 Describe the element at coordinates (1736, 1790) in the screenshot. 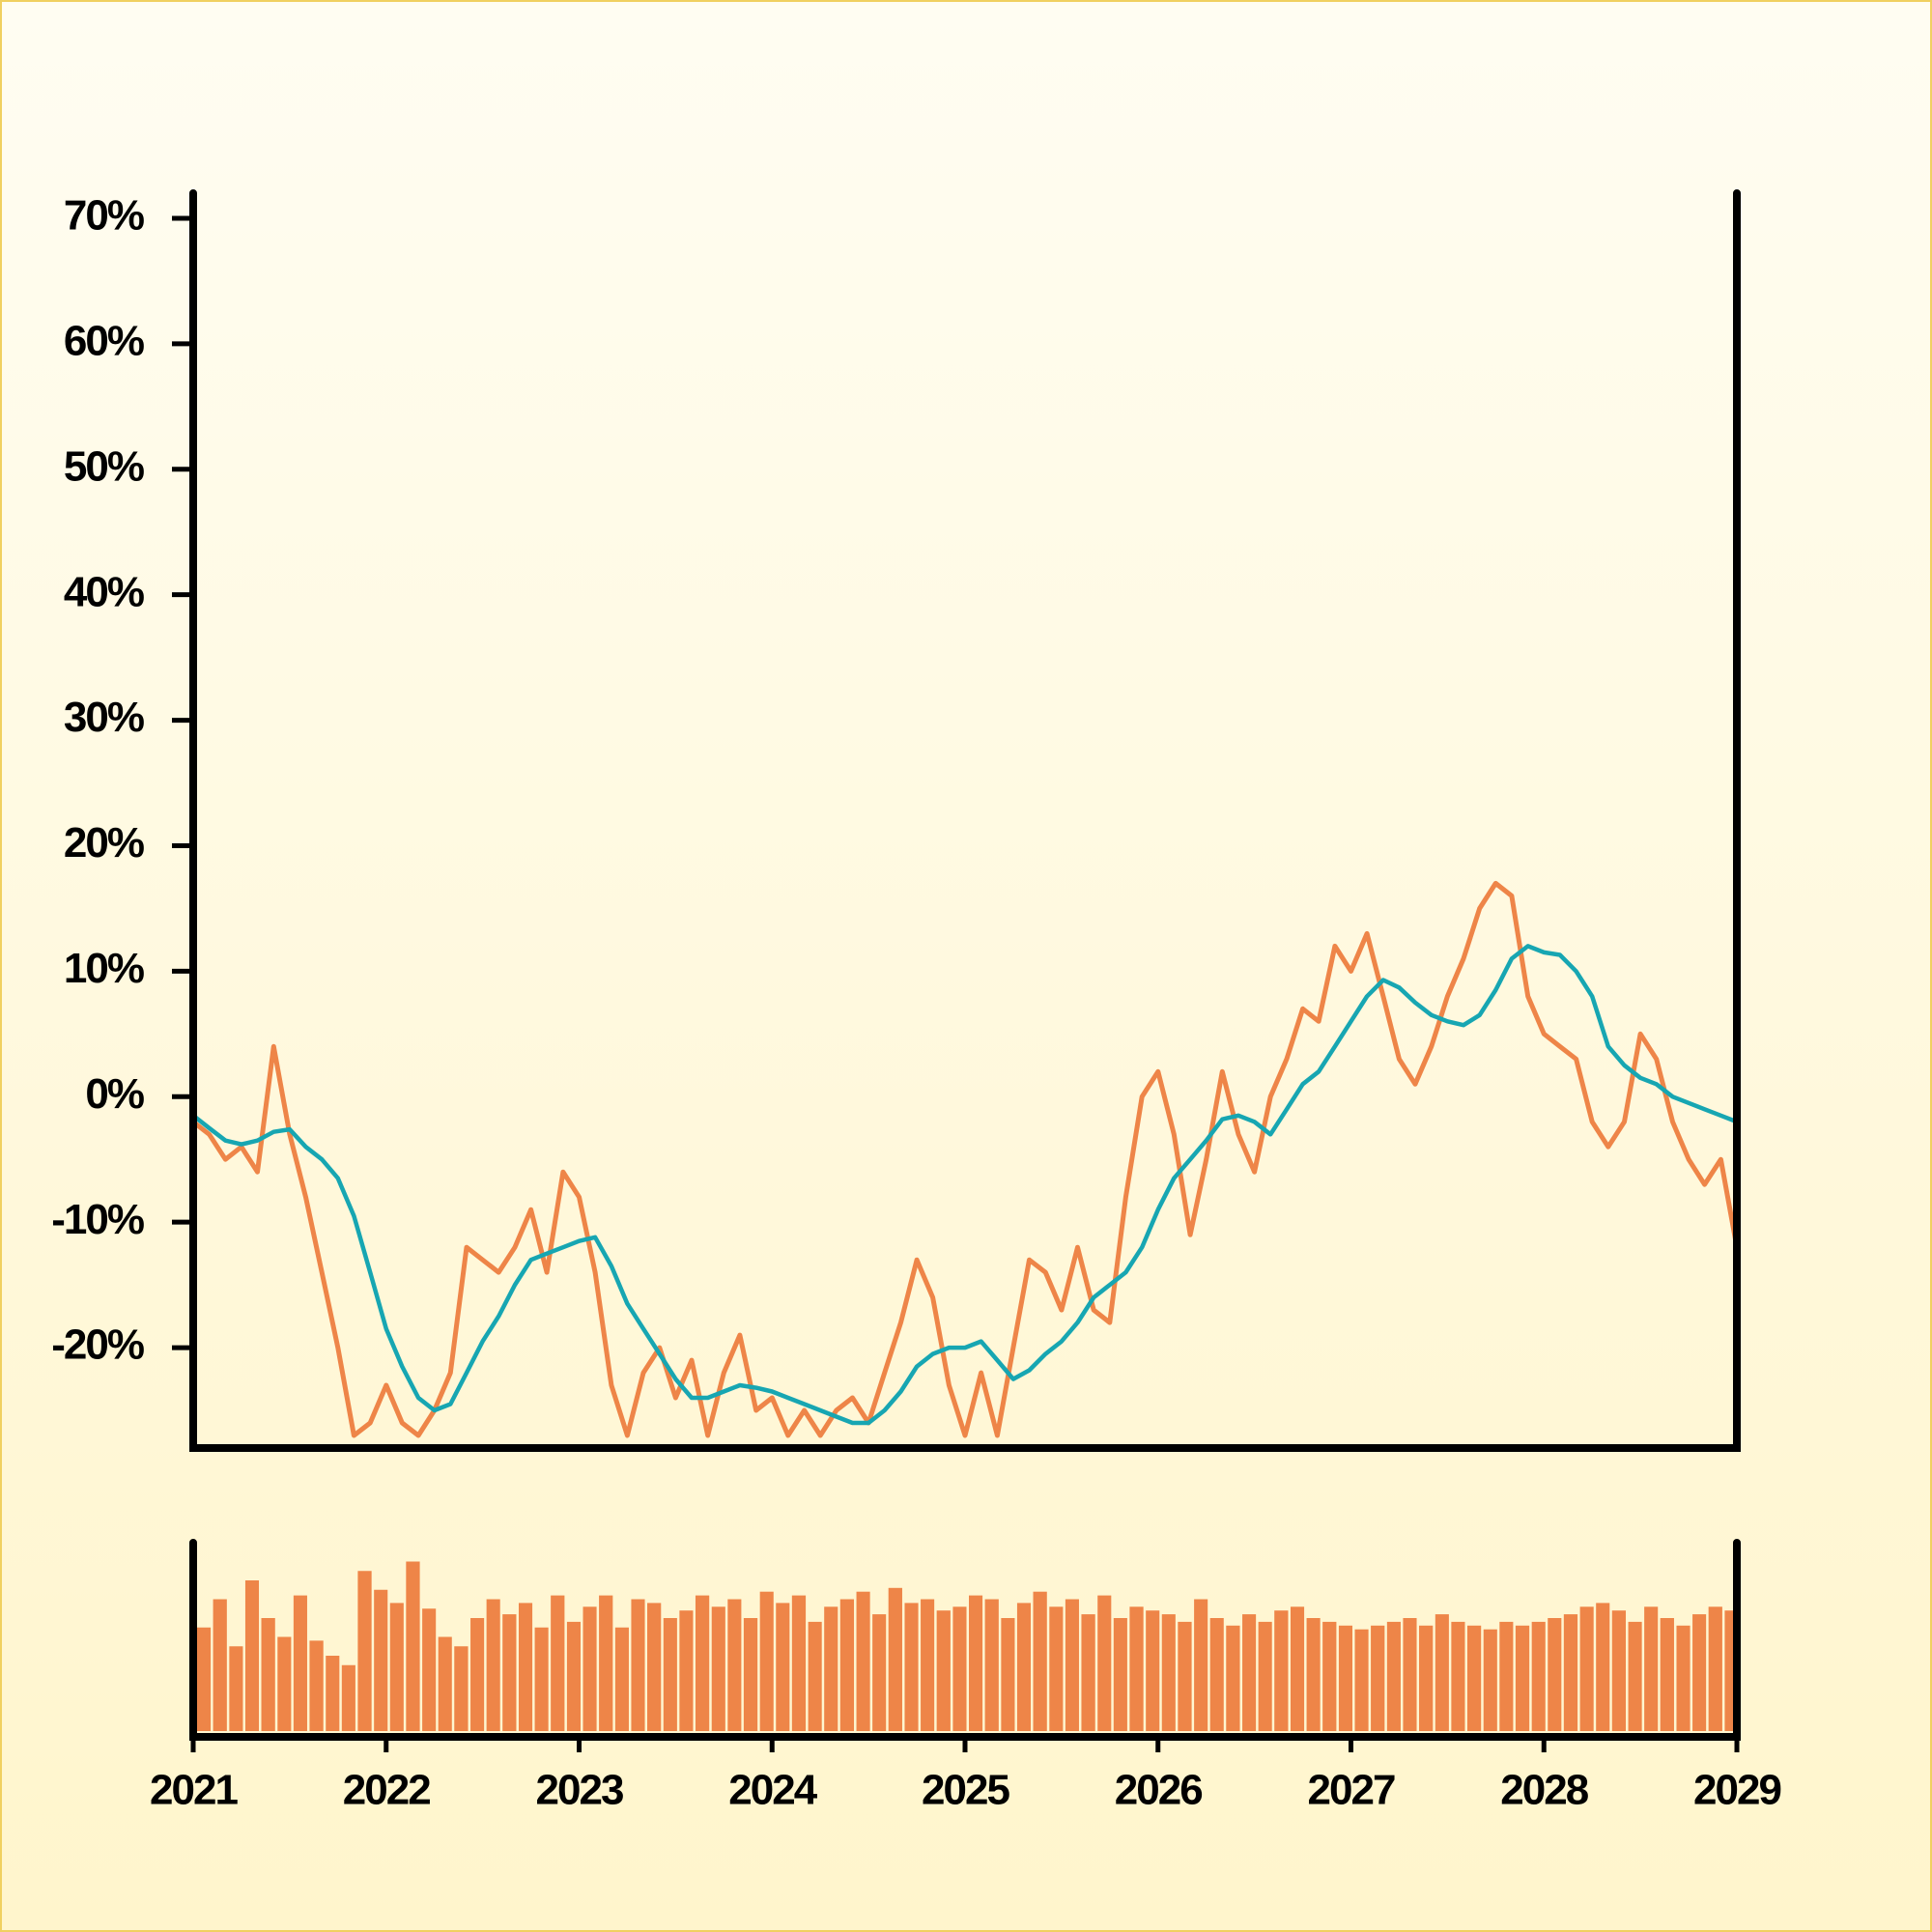

I see `x-tick-label: 2029` at that location.